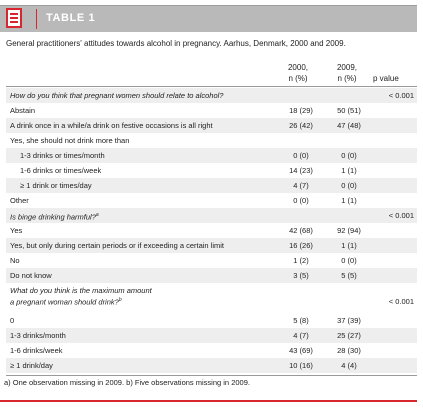 The height and width of the screenshot is (408, 423). What do you see at coordinates (62, 155) in the screenshot?
I see `row-label: 1-3 drinks or times/month` at bounding box center [62, 155].